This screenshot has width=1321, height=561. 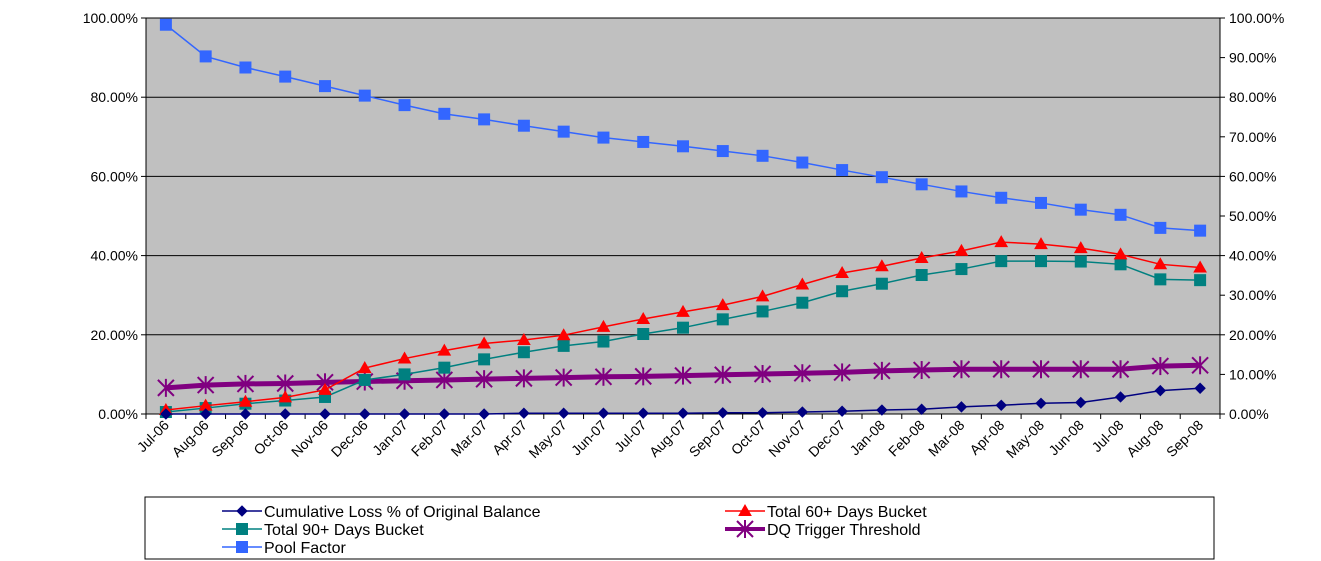 I want to click on x-tick-label: Sep-07, so click(x=707, y=438).